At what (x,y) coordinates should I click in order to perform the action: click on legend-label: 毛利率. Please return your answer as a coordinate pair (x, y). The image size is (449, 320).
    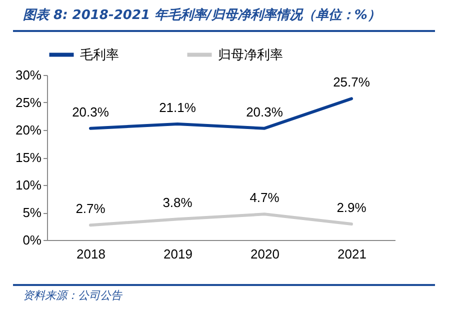
    Looking at the image, I should click on (99, 54).